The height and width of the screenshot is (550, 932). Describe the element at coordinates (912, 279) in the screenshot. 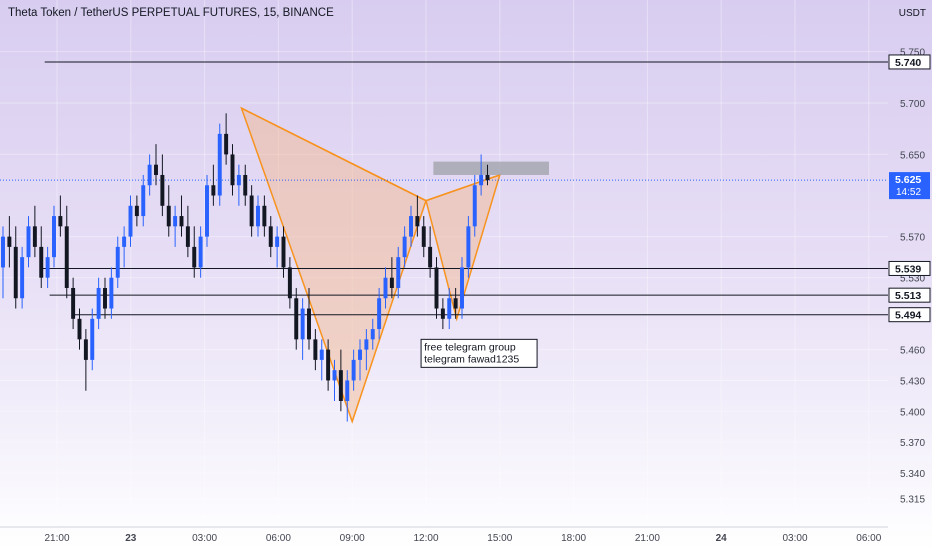

I see `y-tick-label: 5.530` at that location.